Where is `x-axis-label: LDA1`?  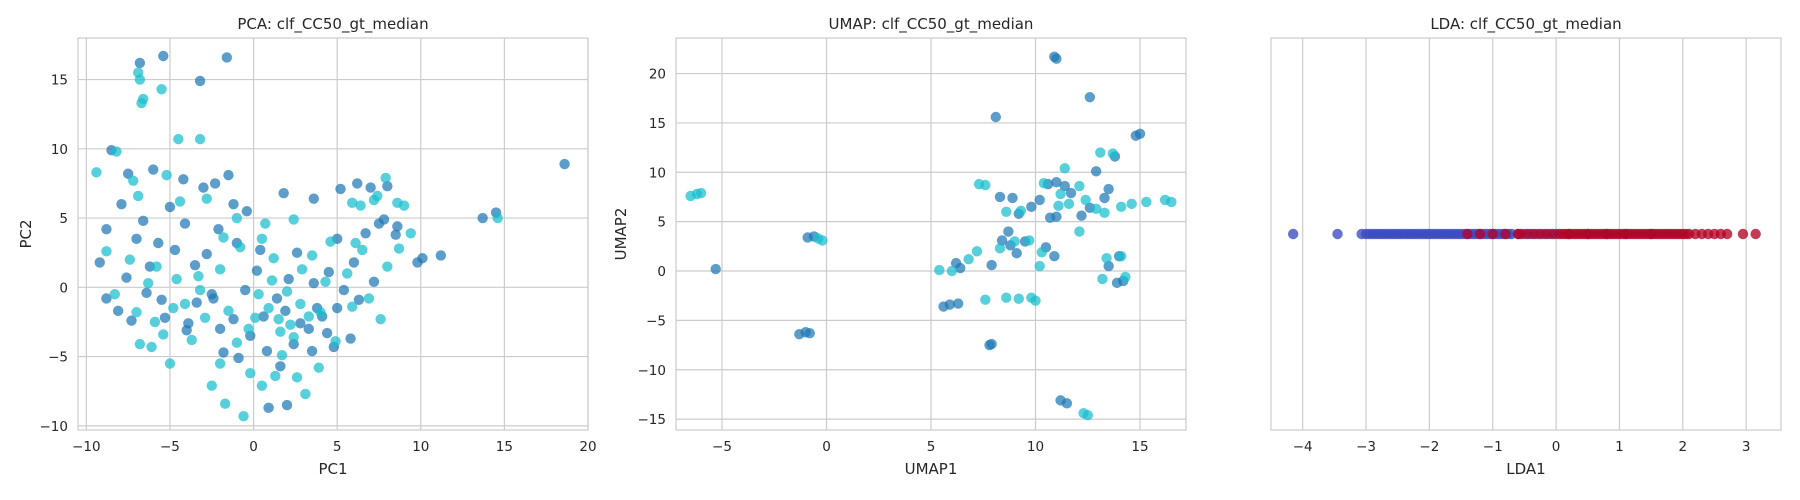 x-axis-label: LDA1 is located at coordinates (1525, 469).